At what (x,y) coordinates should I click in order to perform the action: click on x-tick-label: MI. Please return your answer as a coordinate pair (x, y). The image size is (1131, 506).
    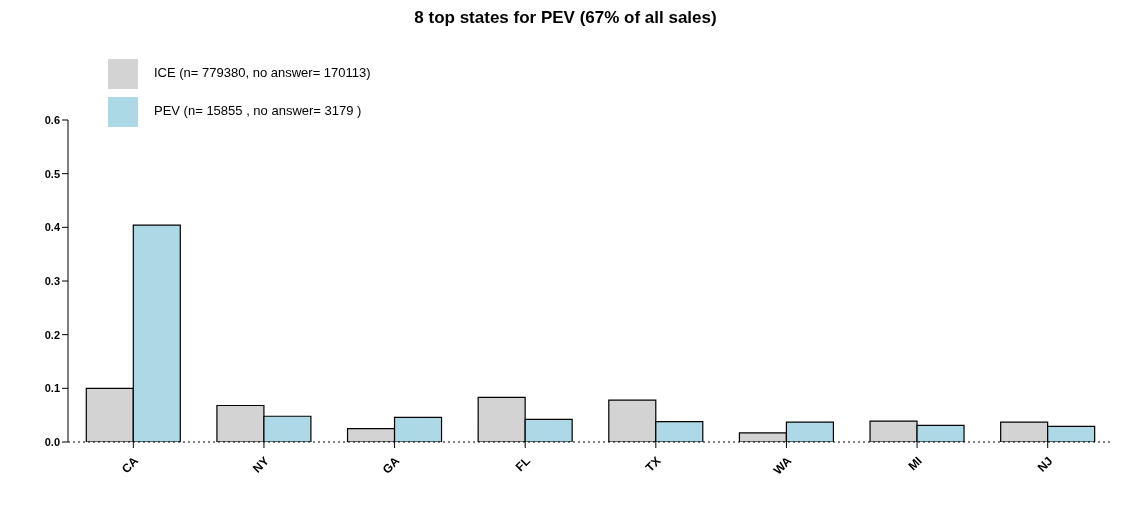
    Looking at the image, I should click on (915, 463).